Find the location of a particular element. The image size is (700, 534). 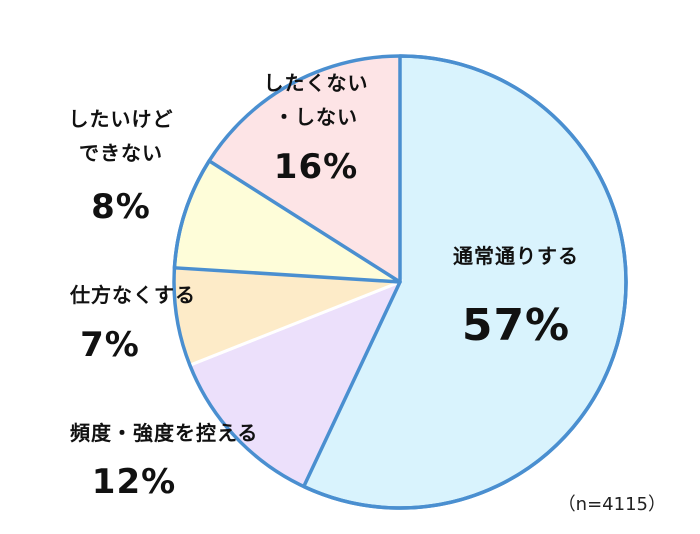

sample-size-note: （n=4115） is located at coordinates (611, 504).